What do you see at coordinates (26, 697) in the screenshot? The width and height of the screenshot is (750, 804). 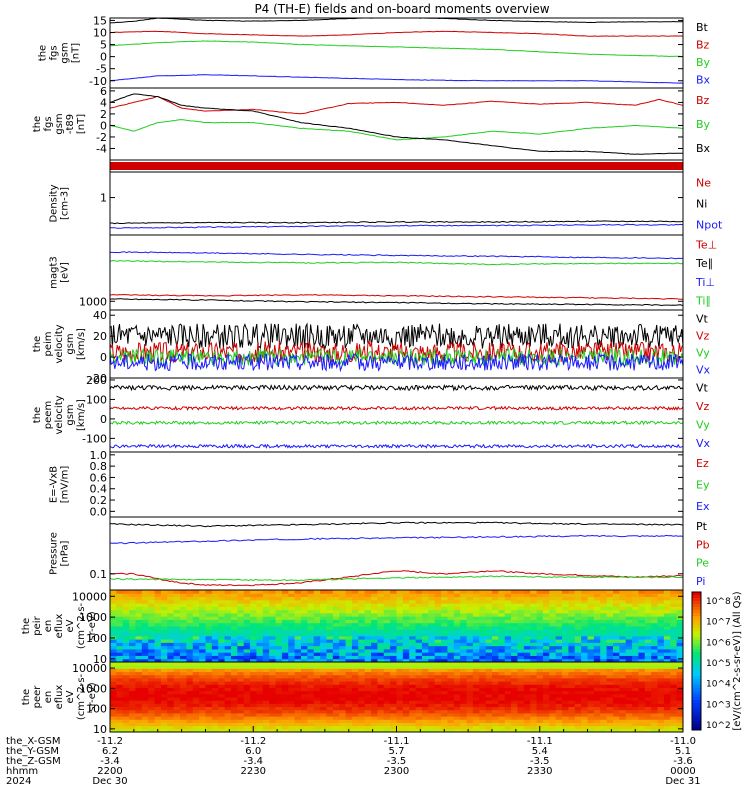 I see `y-axis-label: the` at bounding box center [26, 697].